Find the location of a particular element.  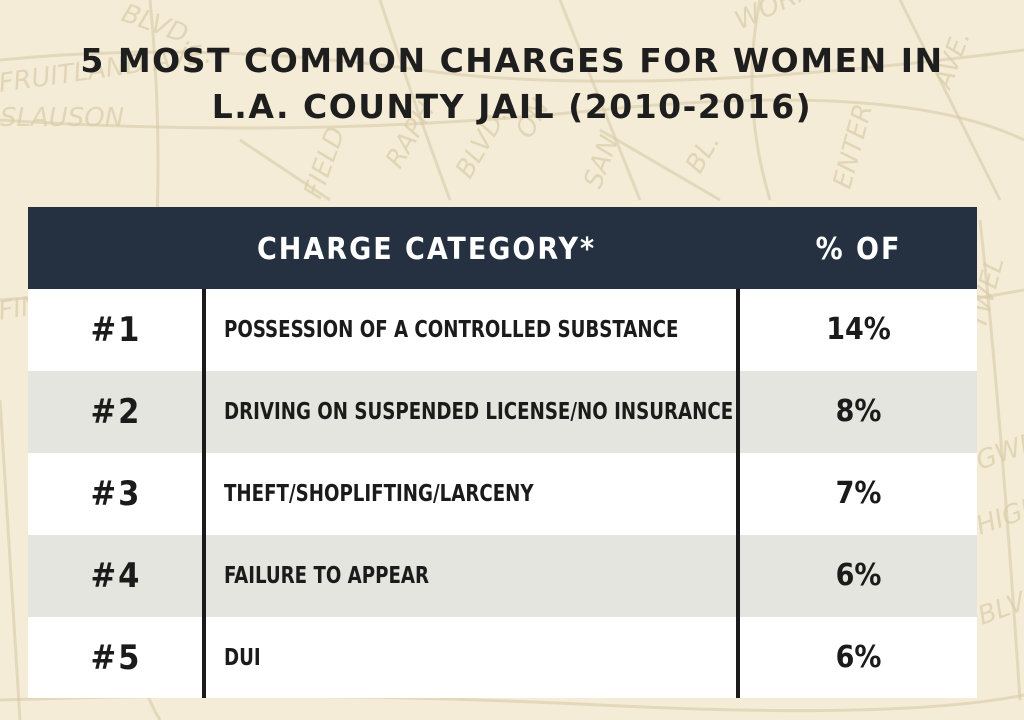

table-row: #5 DUI 6% is located at coordinates (502, 658).